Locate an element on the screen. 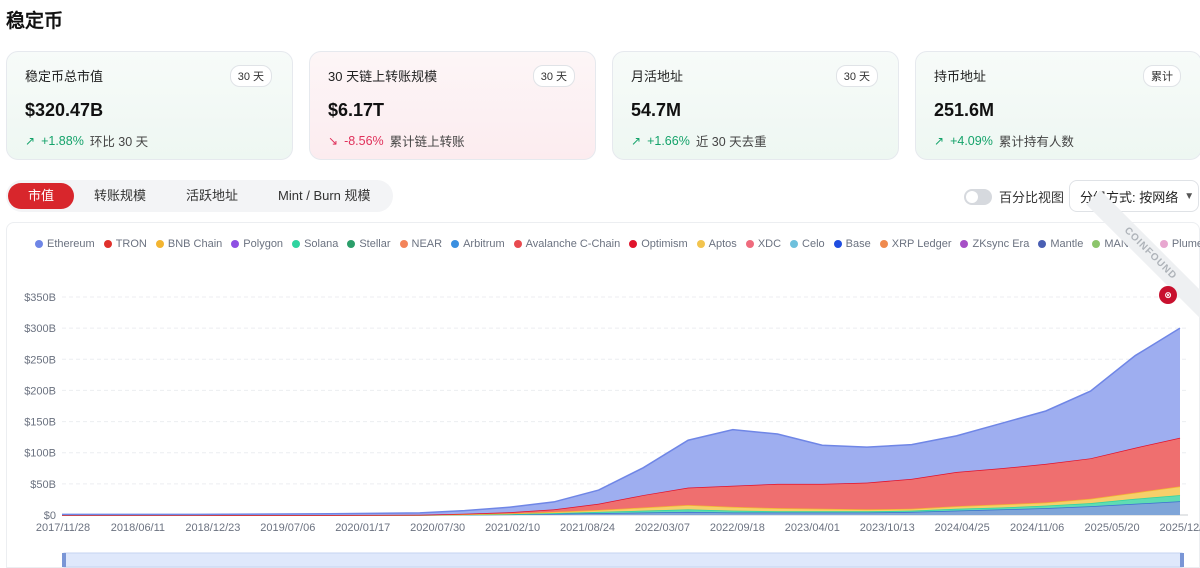  tab-active-addresses: 活跃地址 is located at coordinates (212, 195).